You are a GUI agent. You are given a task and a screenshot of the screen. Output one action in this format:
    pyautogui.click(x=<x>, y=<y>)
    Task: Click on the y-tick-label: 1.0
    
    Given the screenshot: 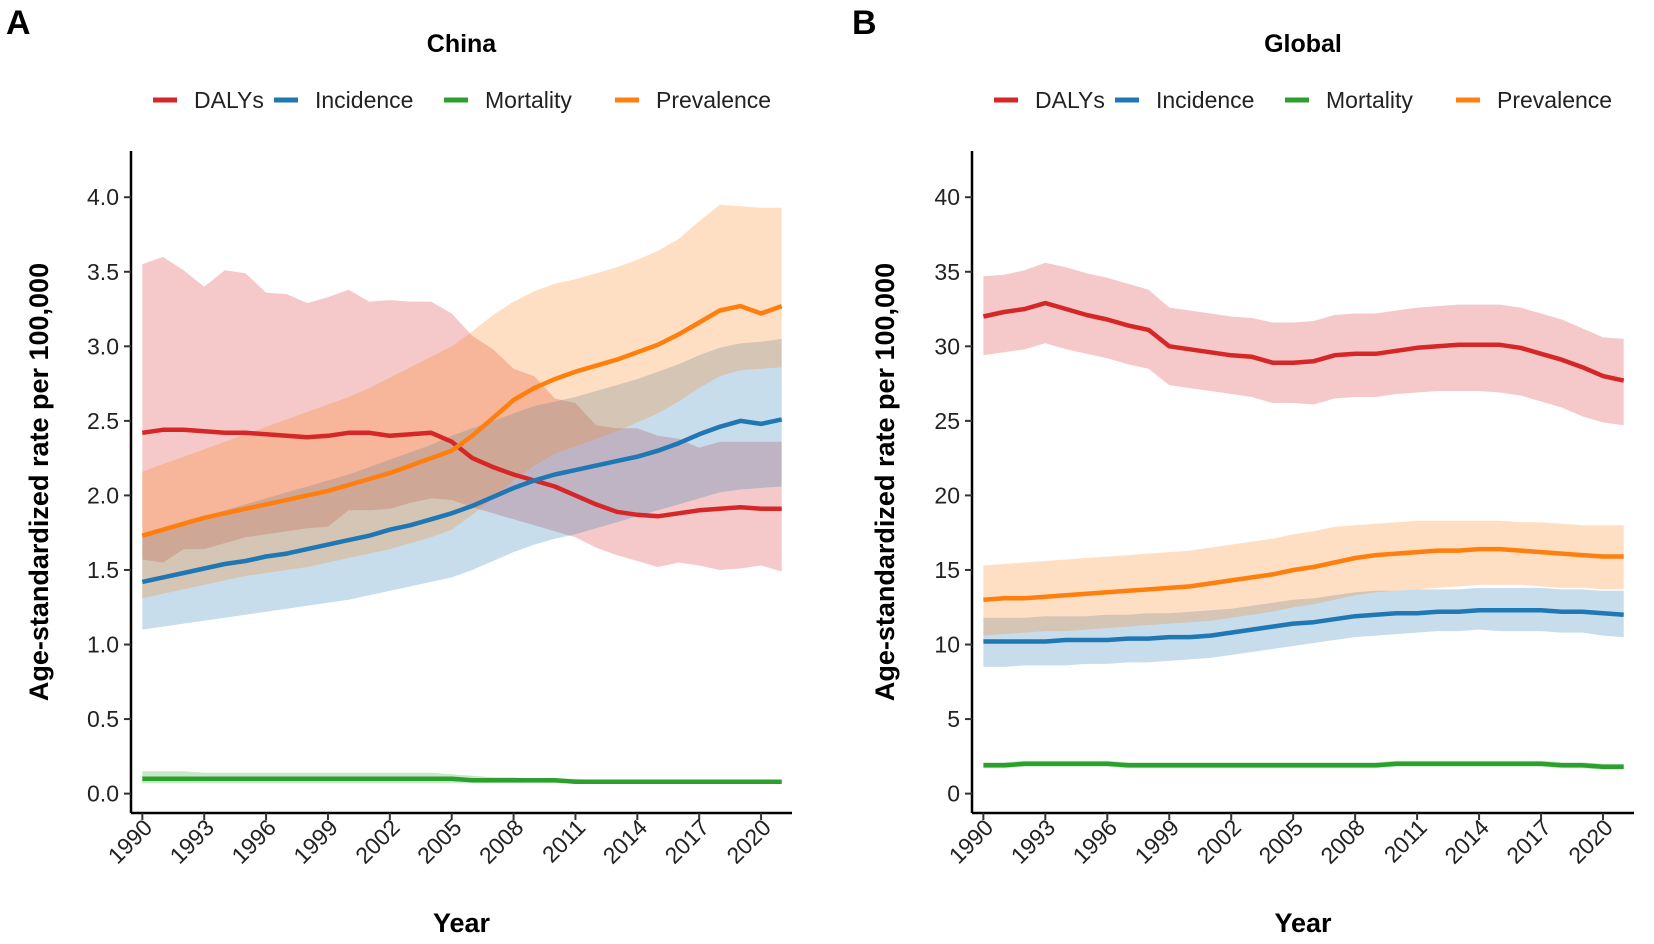 What is the action you would take?
    pyautogui.click(x=103, y=645)
    